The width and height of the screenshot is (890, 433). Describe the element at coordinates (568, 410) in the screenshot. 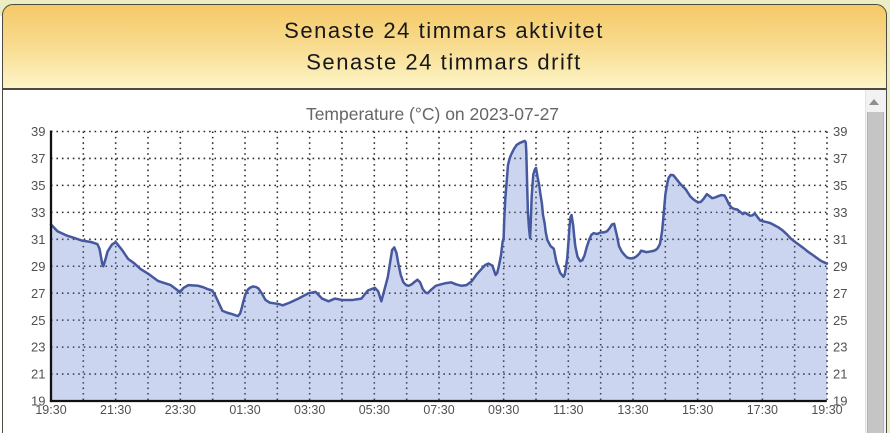

I see `svg-text: 11:30` at that location.